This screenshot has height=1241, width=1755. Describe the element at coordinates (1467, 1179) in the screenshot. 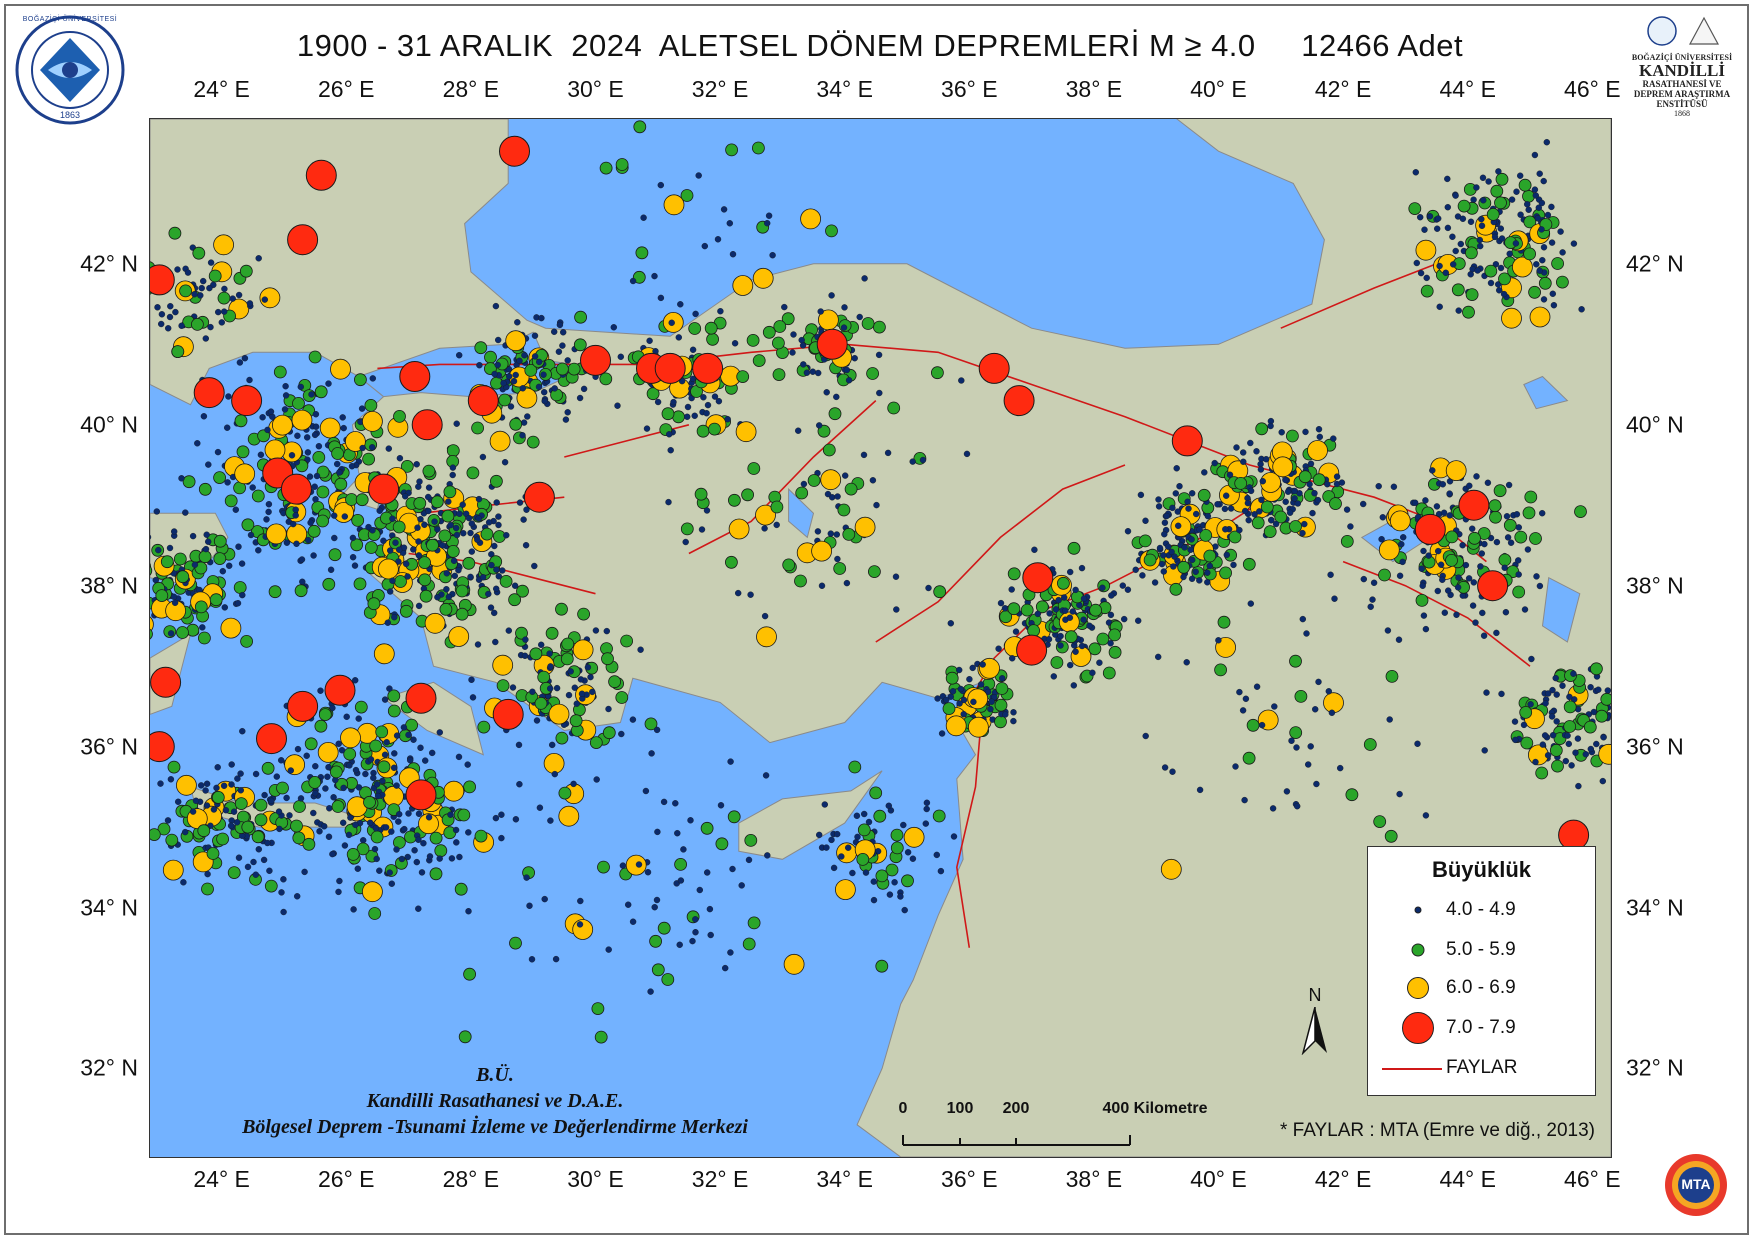

I see `lon-label-bottom: 44° E` at that location.